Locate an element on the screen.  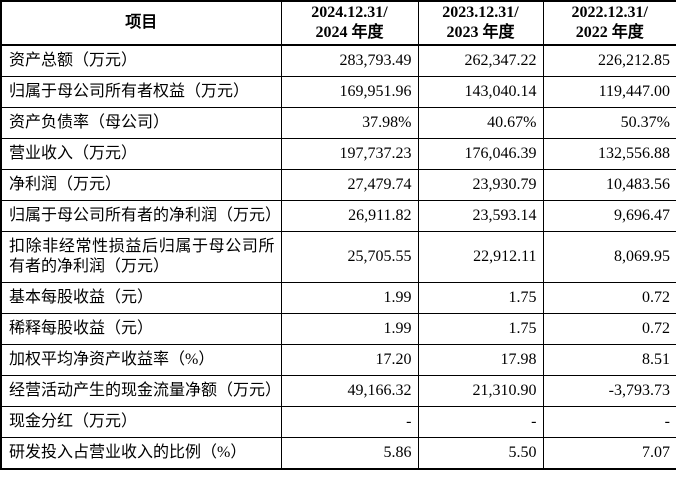
row-value: 17.98 is located at coordinates (480, 360).